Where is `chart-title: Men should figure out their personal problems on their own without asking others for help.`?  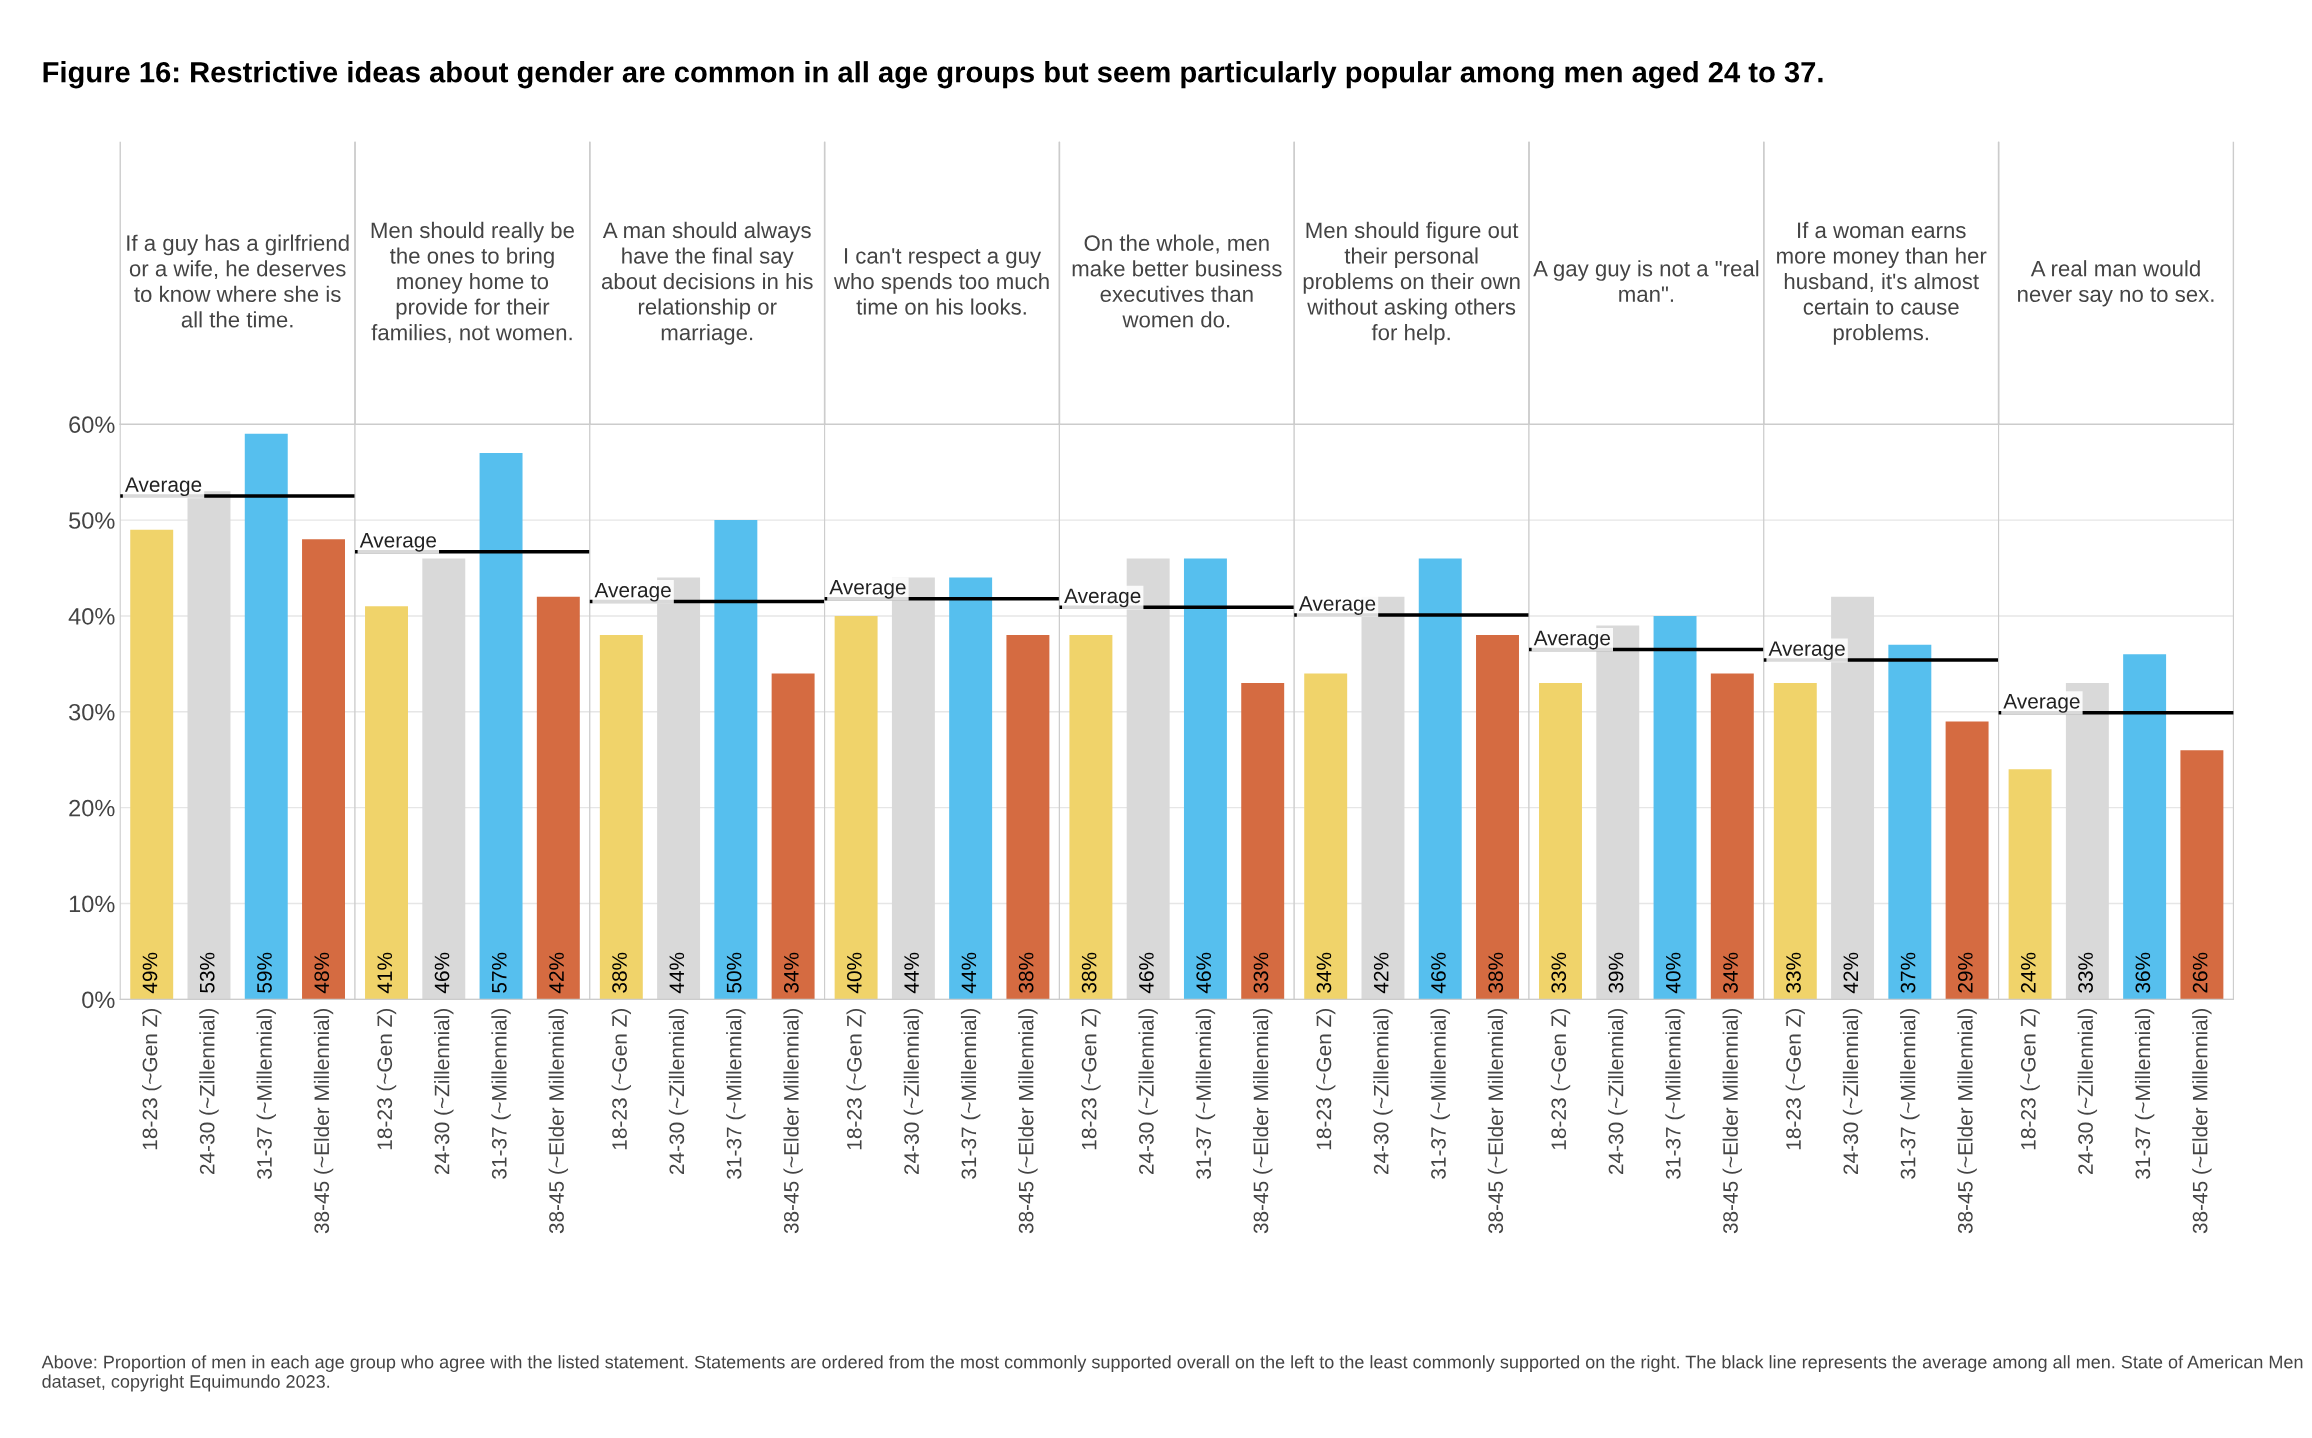
chart-title: Men should figure out their personal problems on their own without asking others for help. is located at coordinates (1411, 283).